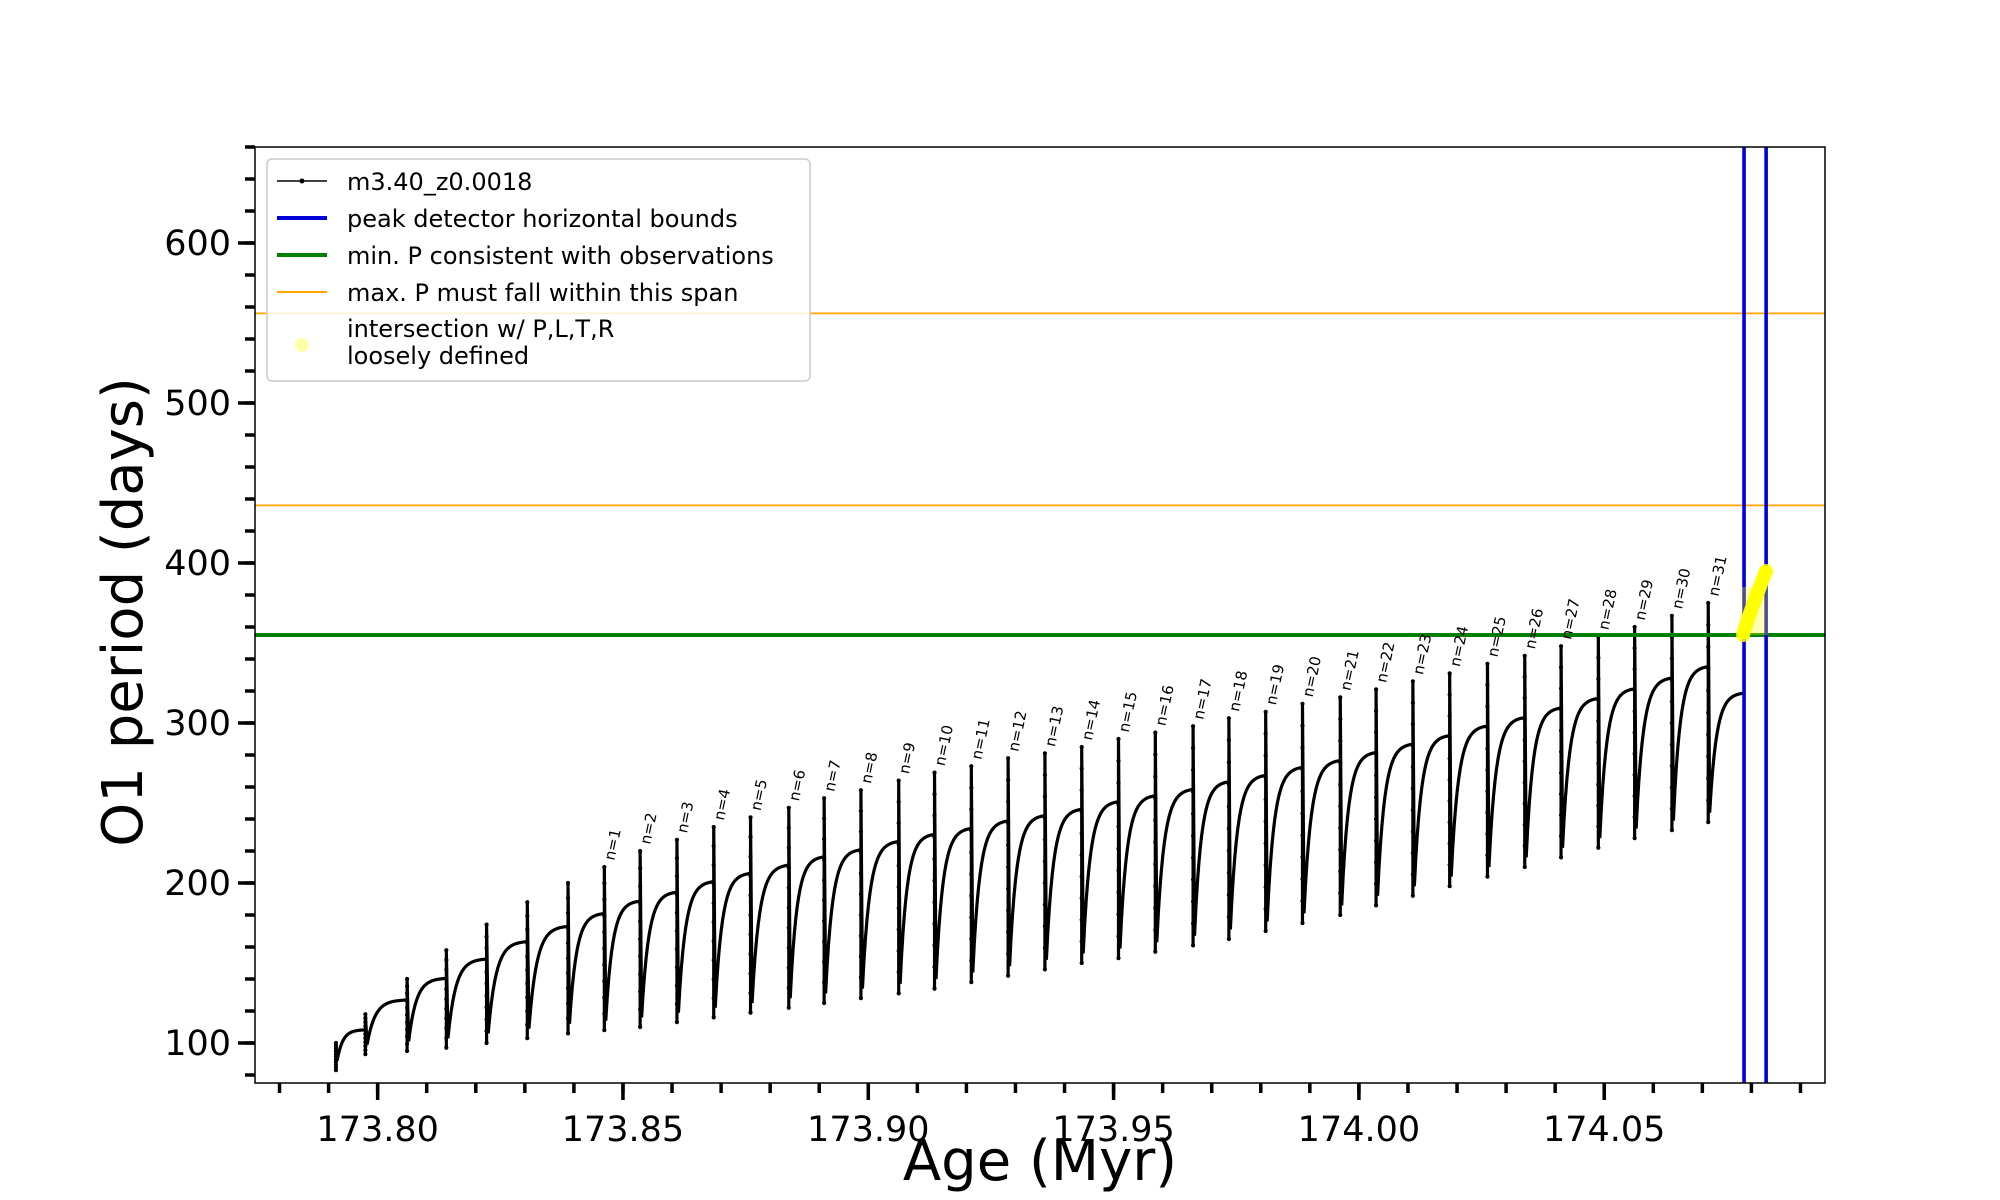  I want to click on y-tick-label: 500, so click(197, 404).